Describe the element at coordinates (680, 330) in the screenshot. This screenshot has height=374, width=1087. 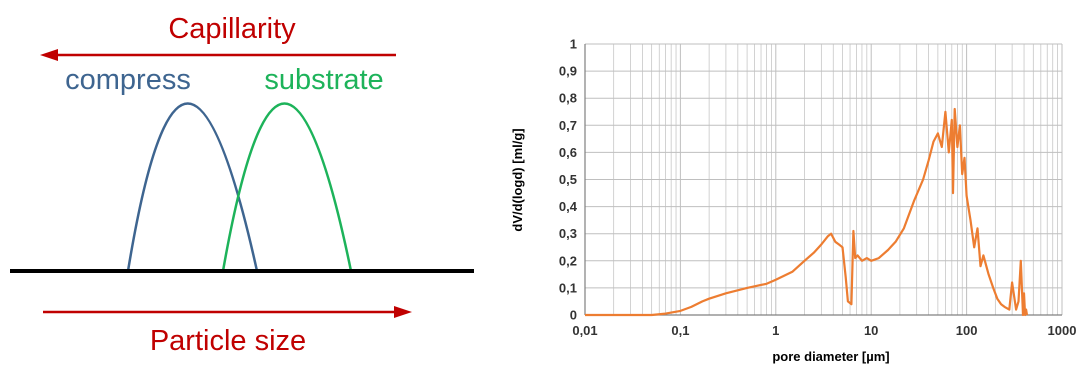
I see `x-tick-label: 0,1` at that location.